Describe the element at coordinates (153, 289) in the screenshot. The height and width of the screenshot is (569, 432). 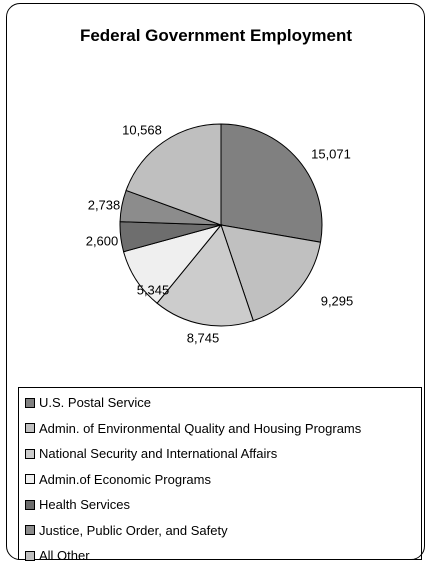
I see `data-label: 5,345` at that location.